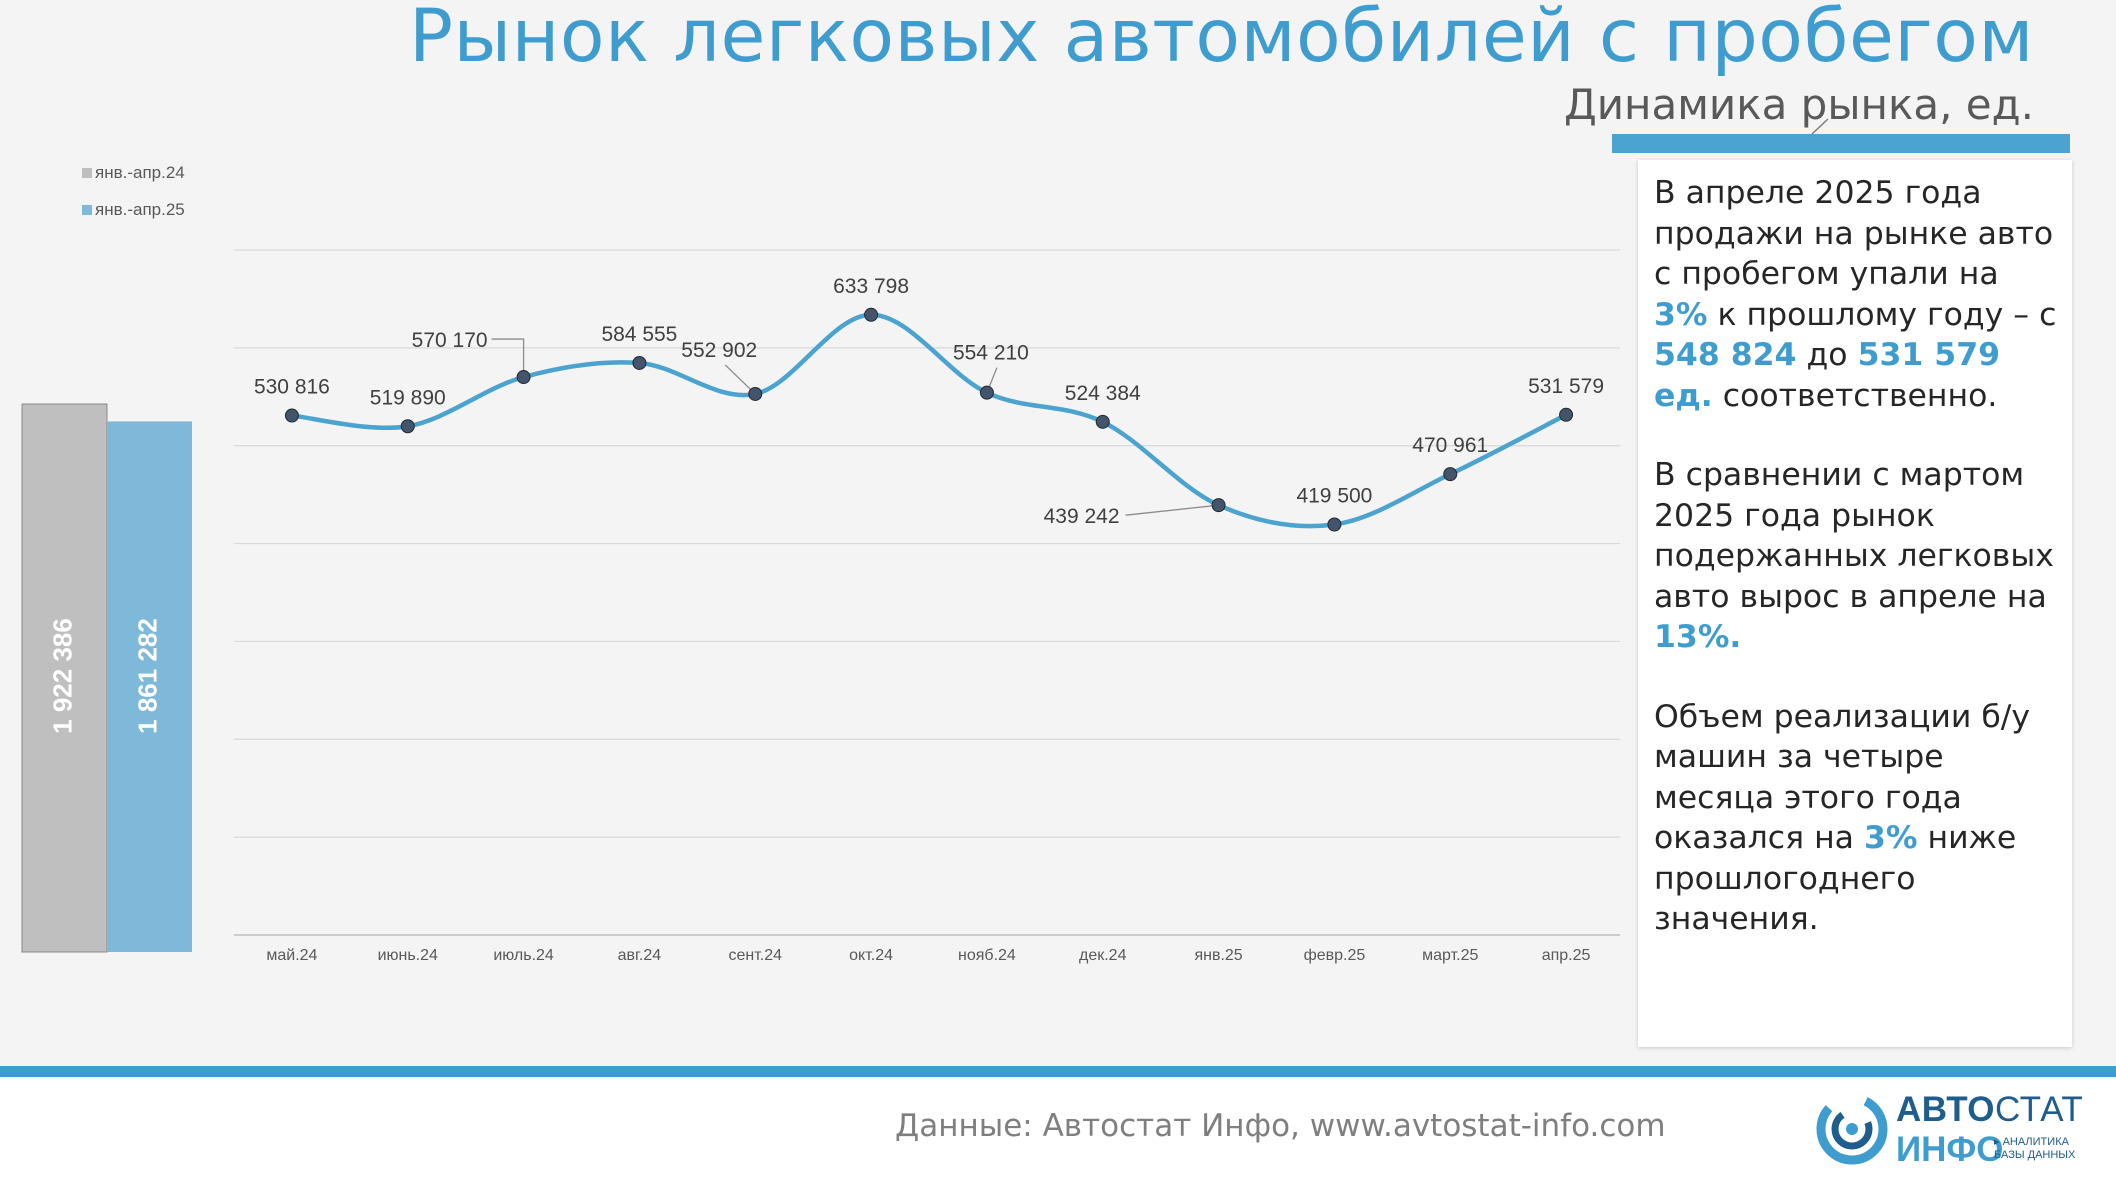 This screenshot has width=2116, height=1186. What do you see at coordinates (1827, 355) in the screenshot?
I see `commentary-text: до` at bounding box center [1827, 355].